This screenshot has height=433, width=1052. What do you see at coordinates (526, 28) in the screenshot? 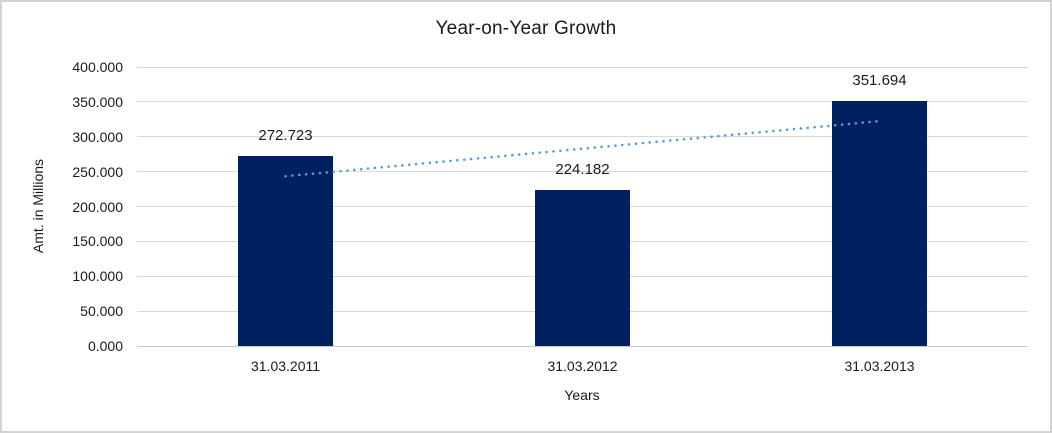
I see `chart-title: Year-on-Year Growth` at bounding box center [526, 28].